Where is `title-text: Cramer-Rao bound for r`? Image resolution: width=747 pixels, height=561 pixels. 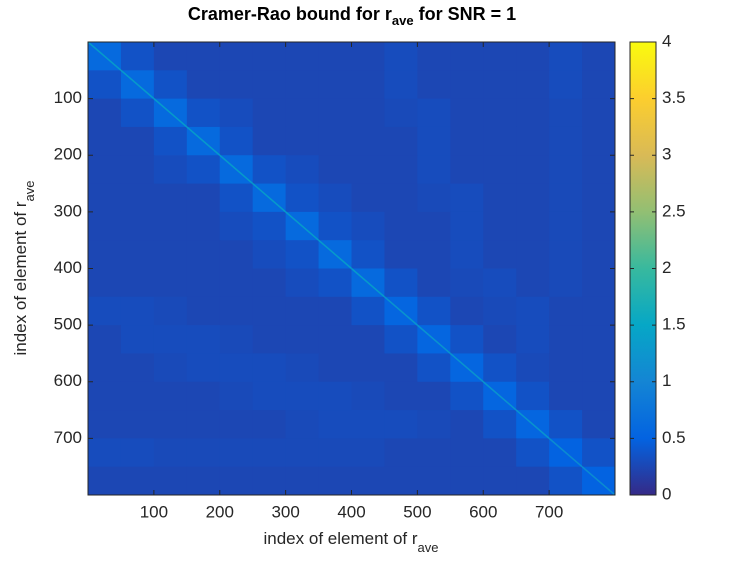
title-text: Cramer-Rao bound for r is located at coordinates (290, 14).